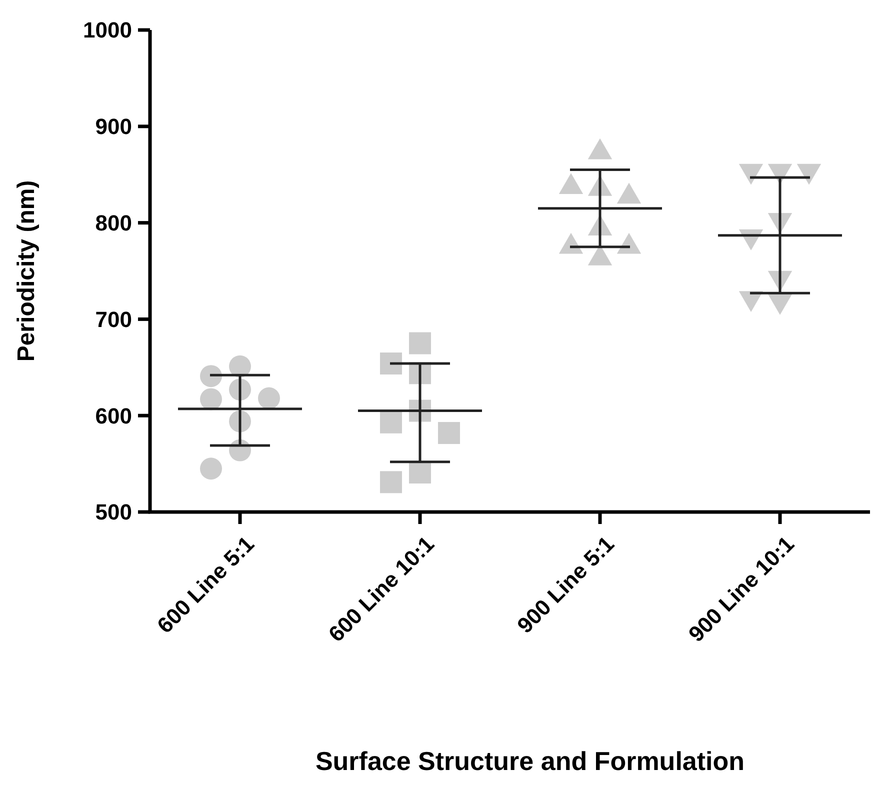 The height and width of the screenshot is (786, 882). I want to click on x-axis-title: Surface Structure and Formulation, so click(530, 761).